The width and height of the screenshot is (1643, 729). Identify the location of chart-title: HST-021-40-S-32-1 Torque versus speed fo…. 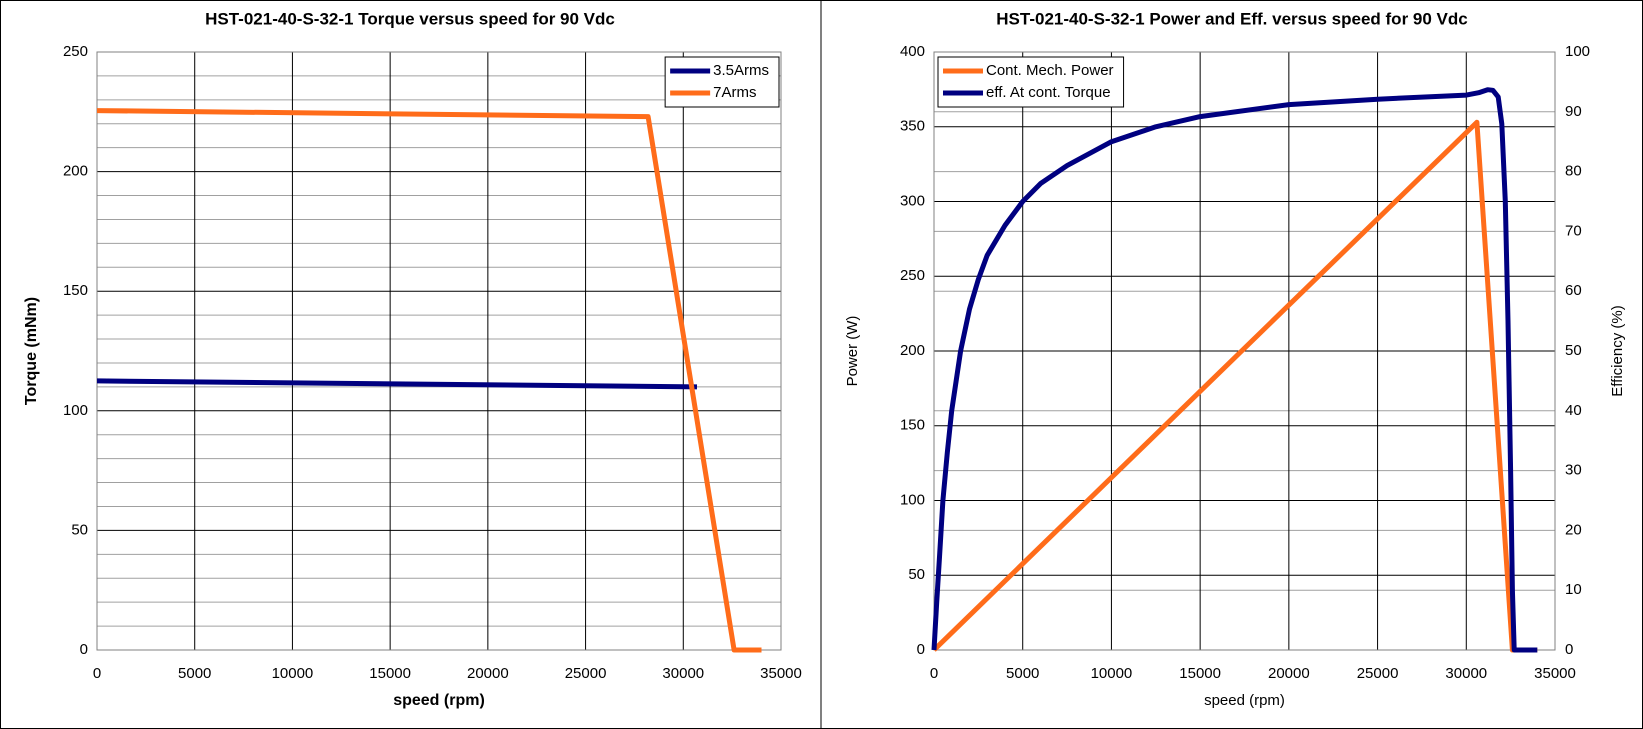
(410, 18).